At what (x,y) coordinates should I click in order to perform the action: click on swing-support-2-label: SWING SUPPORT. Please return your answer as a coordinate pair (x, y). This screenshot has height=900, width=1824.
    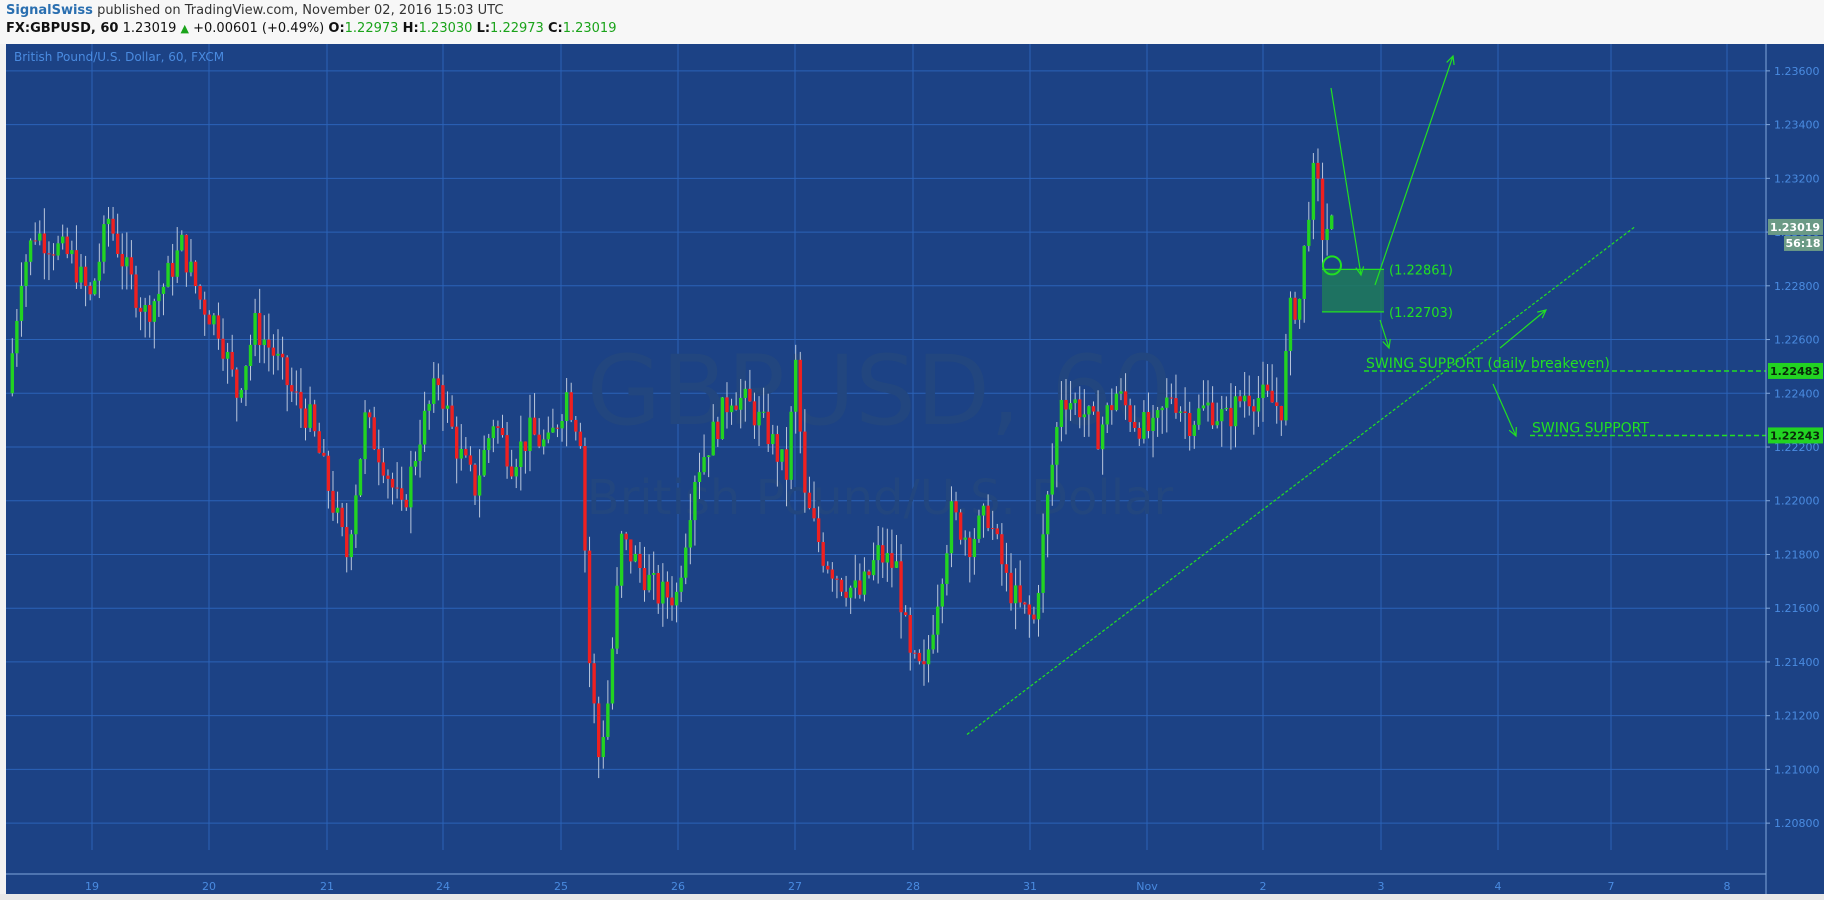
    Looking at the image, I should click on (1590, 428).